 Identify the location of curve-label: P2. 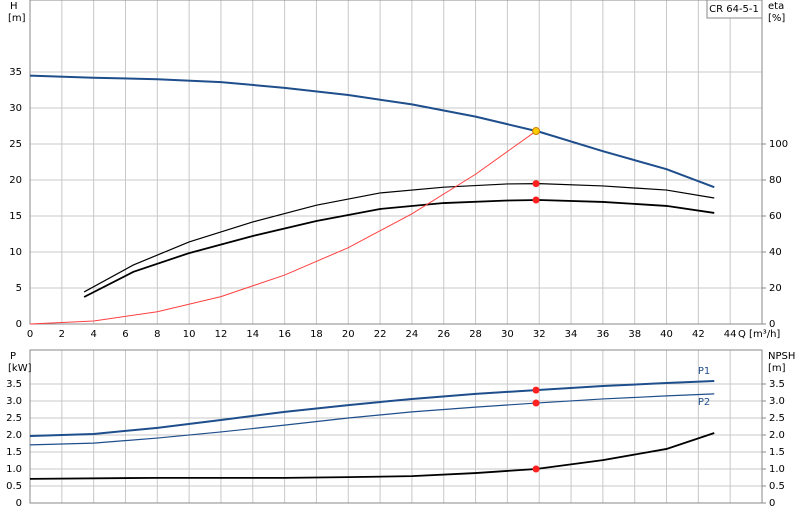
(704, 402).